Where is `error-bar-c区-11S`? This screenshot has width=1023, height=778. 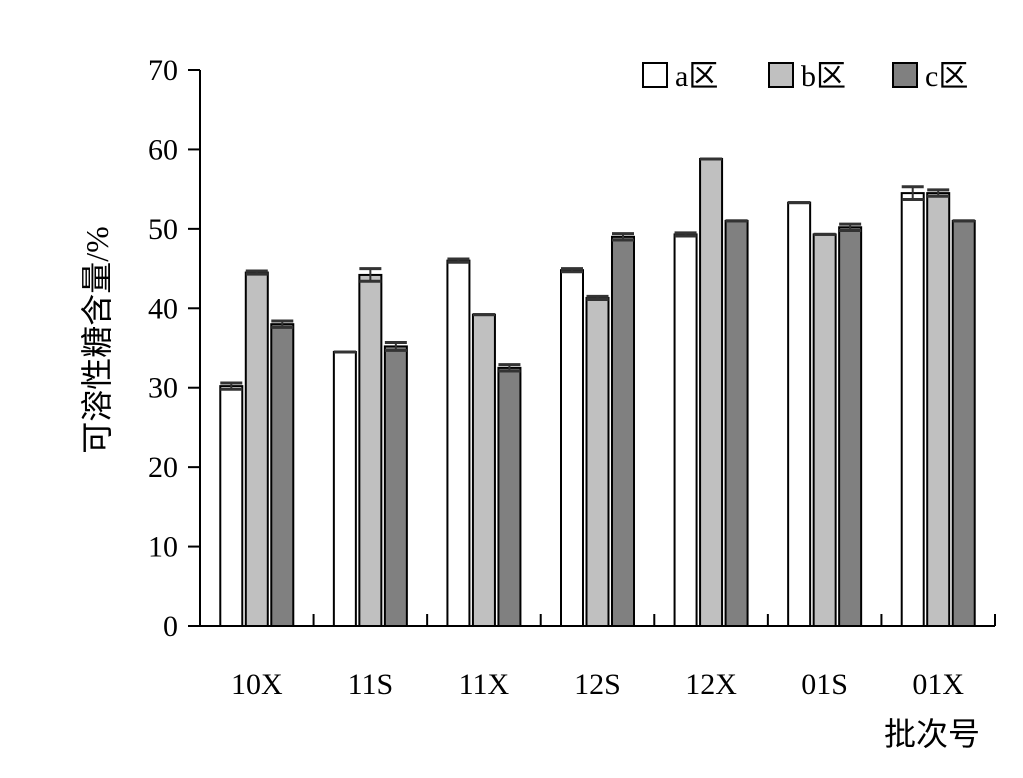
error-bar-c区-11S is located at coordinates (395, 346).